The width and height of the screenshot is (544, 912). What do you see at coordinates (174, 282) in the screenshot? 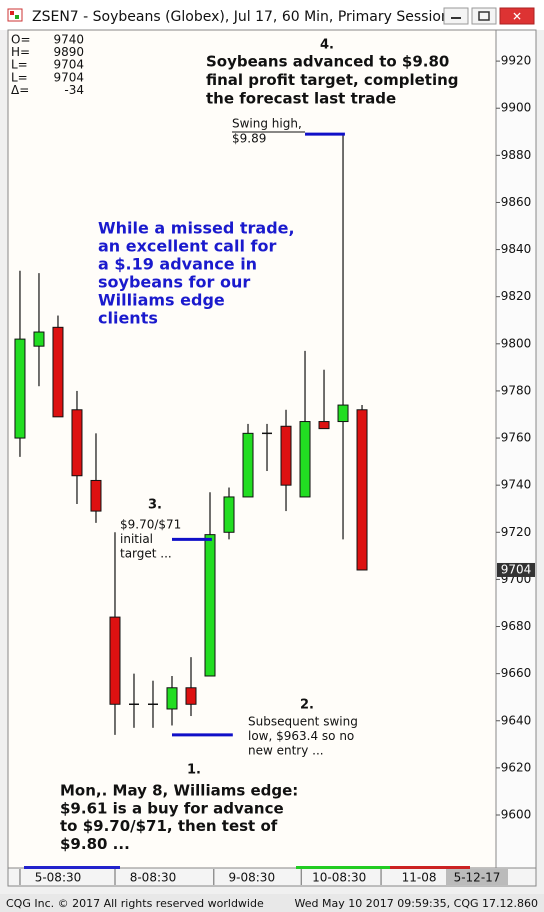
I see `annotation: soybeans for our` at bounding box center [174, 282].